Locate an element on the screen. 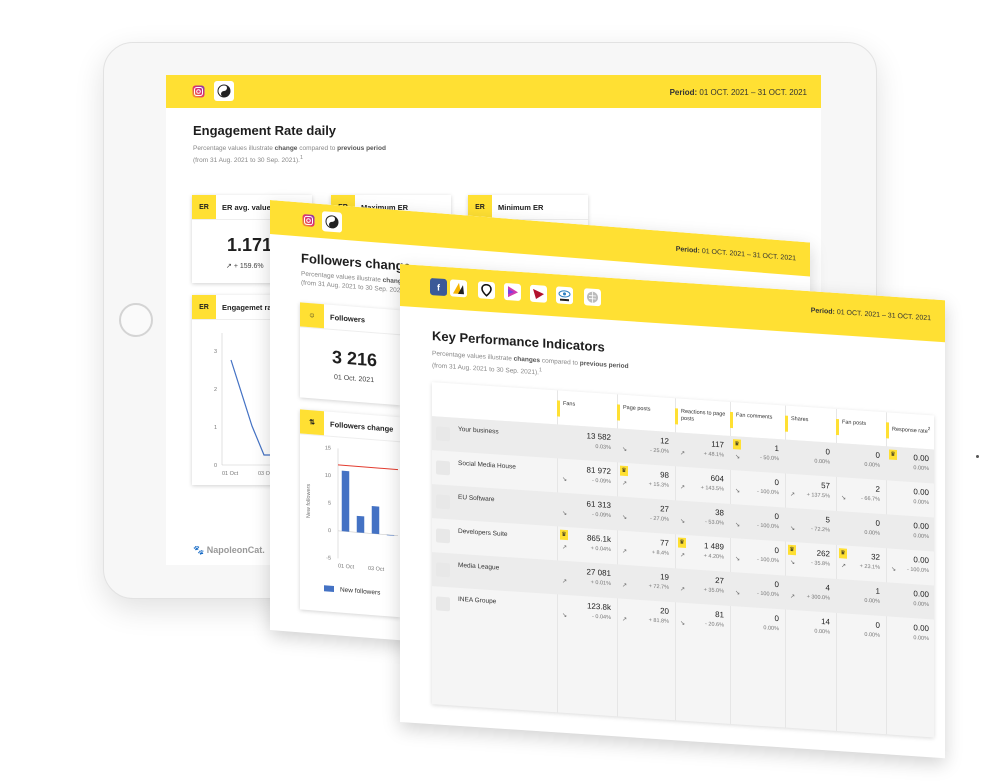 The height and width of the screenshot is (783, 1000). bar-04-oct is located at coordinates (390, 535).